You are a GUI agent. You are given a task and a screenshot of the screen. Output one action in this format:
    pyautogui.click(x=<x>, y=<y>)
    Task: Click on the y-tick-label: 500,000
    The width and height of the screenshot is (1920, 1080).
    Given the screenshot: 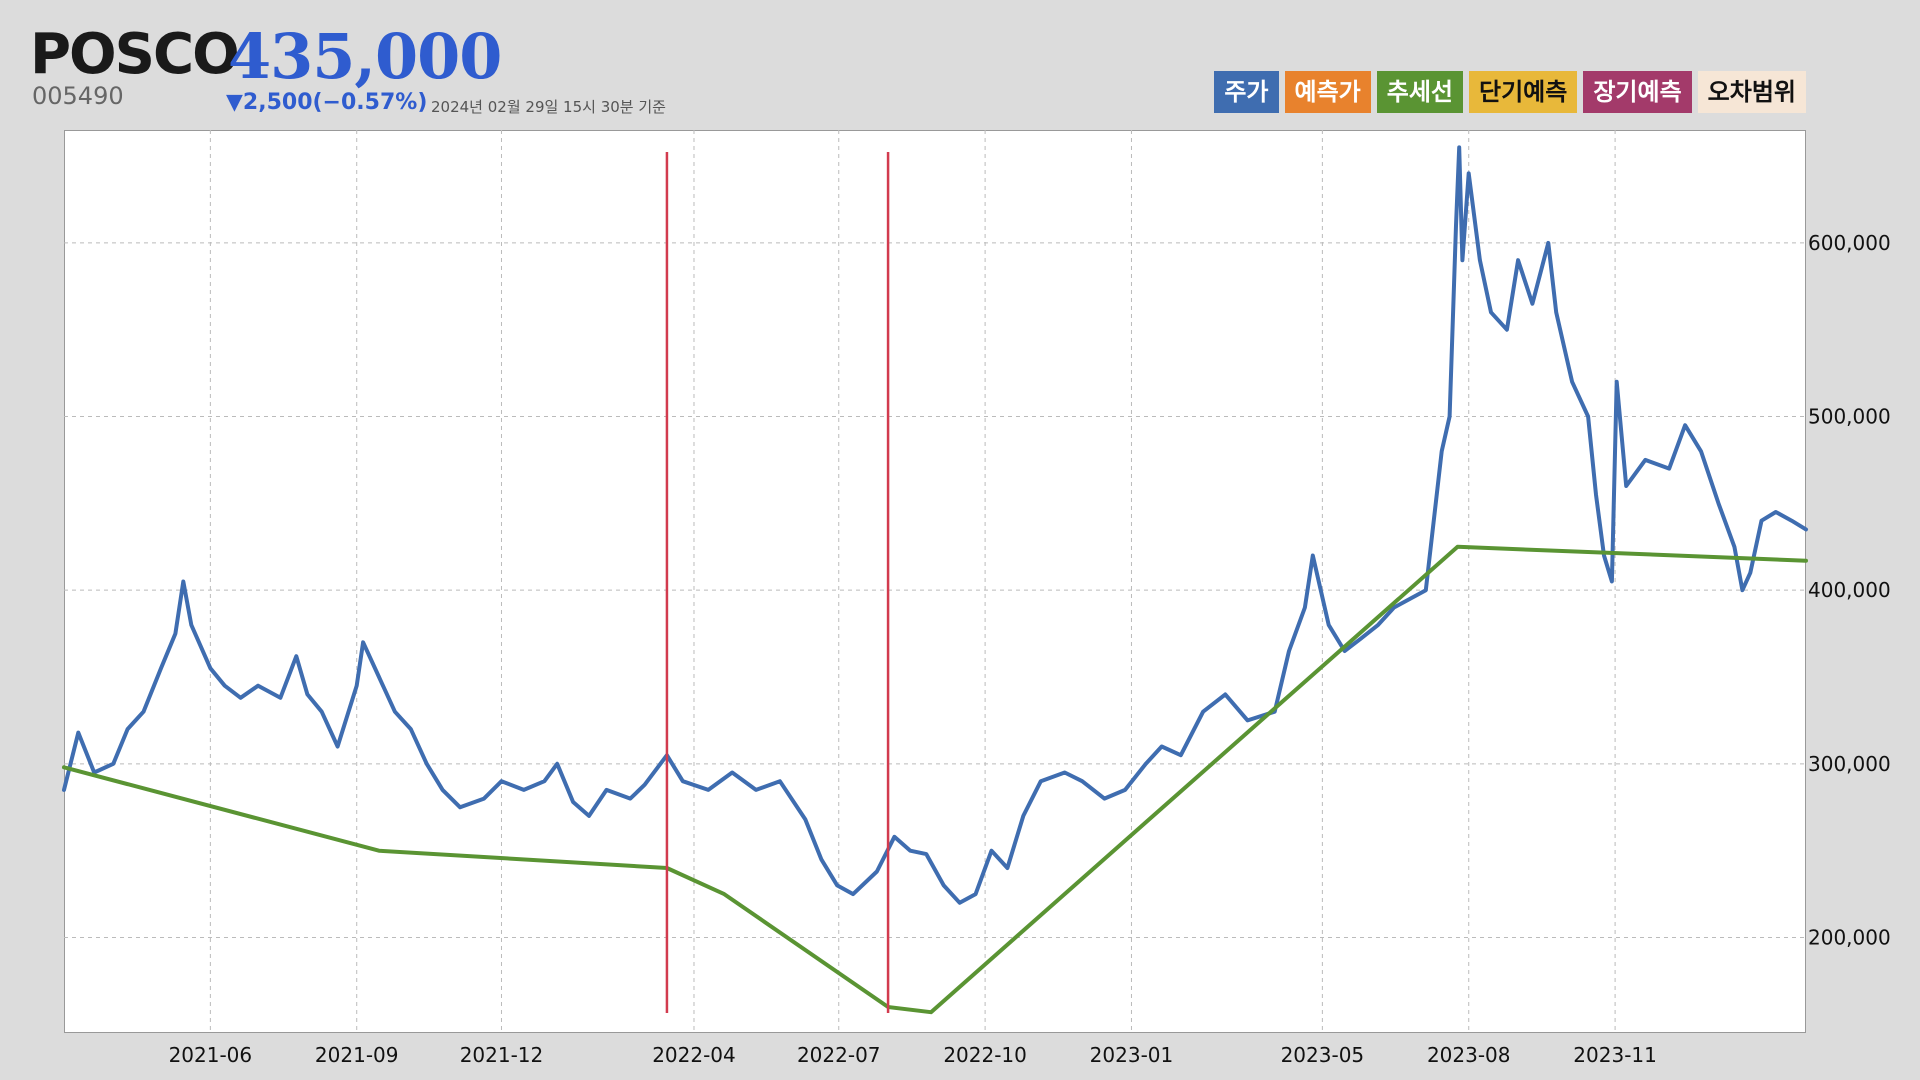 What is the action you would take?
    pyautogui.click(x=1849, y=417)
    